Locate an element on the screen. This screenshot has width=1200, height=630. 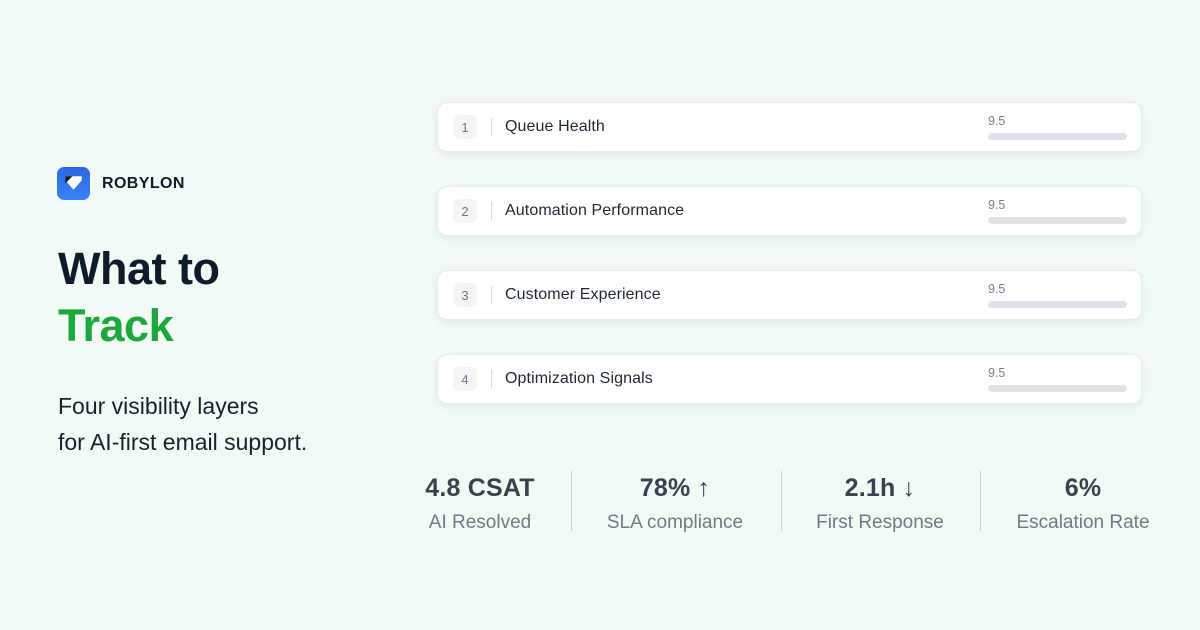
page-subtitle-line2: for AI-first email support. is located at coordinates (183, 442).